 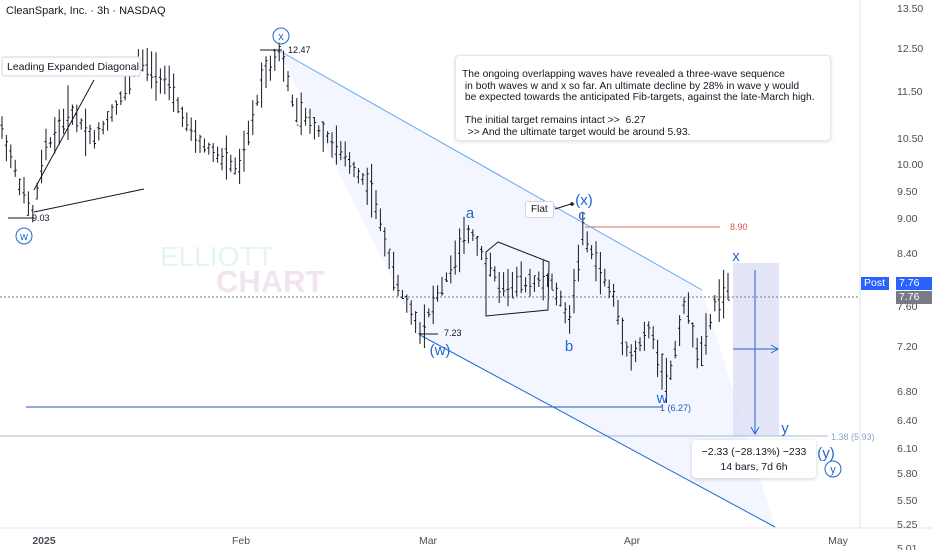 I want to click on y-tick-label: 10.50, so click(x=910, y=139).